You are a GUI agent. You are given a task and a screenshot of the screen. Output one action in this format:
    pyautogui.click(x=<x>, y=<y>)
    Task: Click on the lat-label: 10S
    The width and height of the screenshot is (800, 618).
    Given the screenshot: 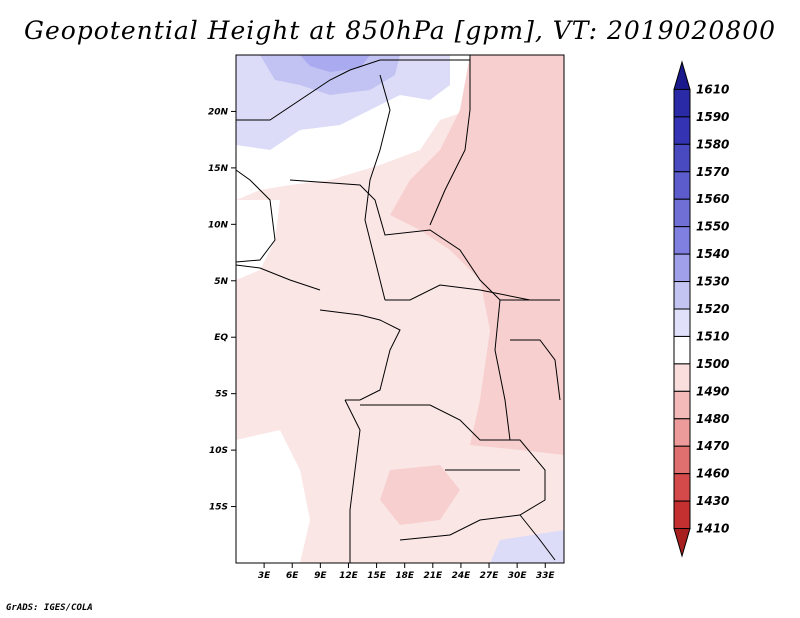 What is the action you would take?
    pyautogui.click(x=218, y=451)
    